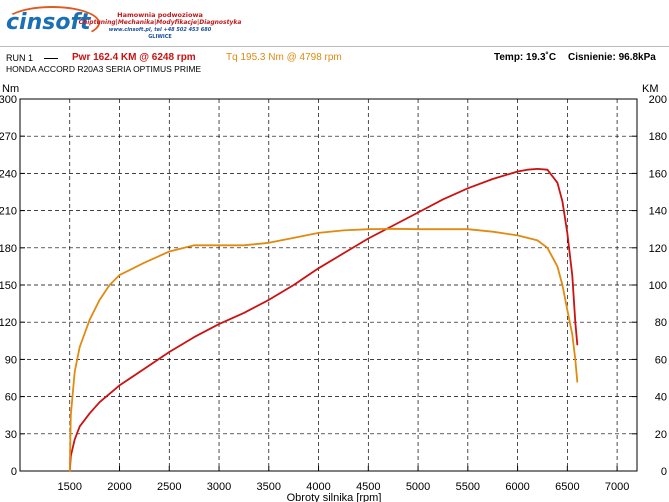 Image resolution: width=669 pixels, height=502 pixels. Describe the element at coordinates (612, 57) in the screenshot. I see `pressure-readout: Cisnienie: 96.8kPa` at that location.